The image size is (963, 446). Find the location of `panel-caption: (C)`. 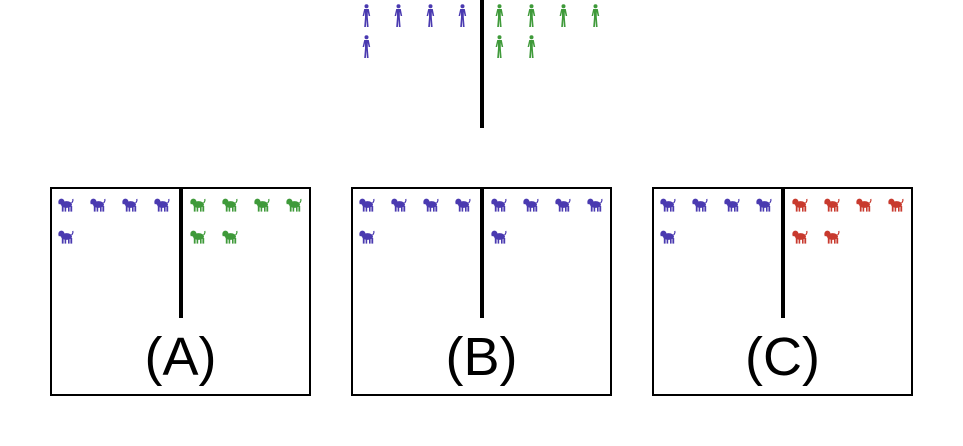

panel-caption: (C) is located at coordinates (782, 357).